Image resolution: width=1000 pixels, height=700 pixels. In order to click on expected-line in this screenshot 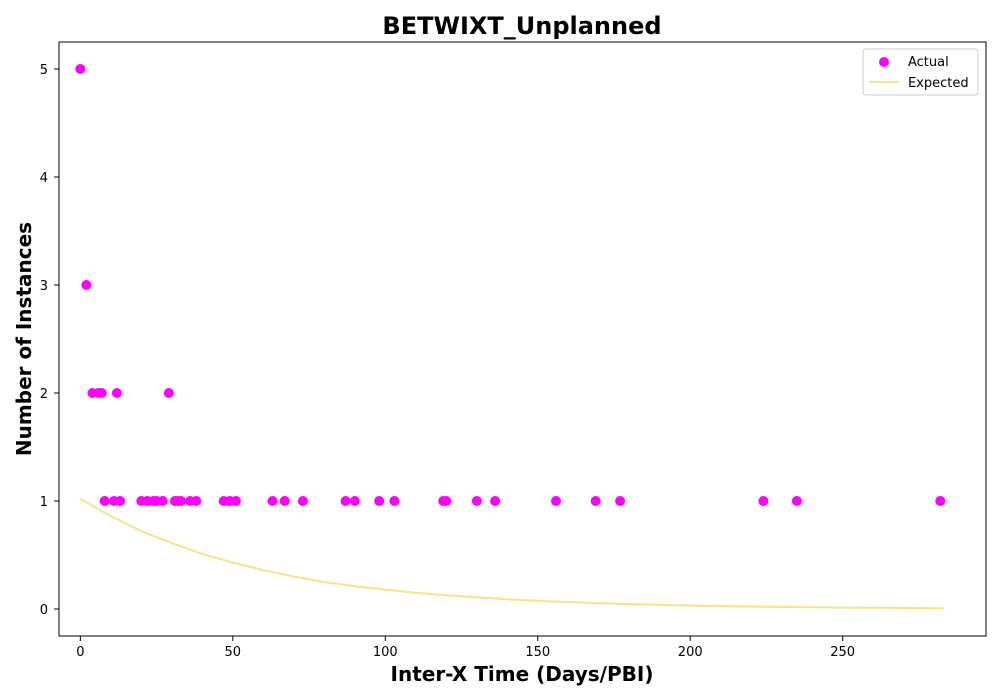, I will do `click(511, 553)`.